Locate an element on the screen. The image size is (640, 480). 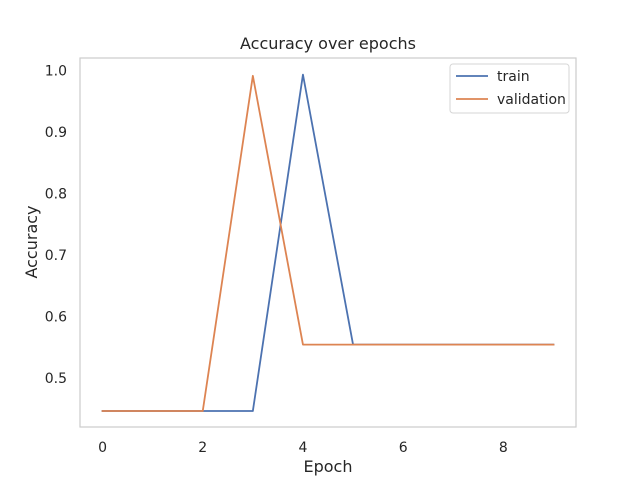
x-tick-label: 6 is located at coordinates (403, 448).